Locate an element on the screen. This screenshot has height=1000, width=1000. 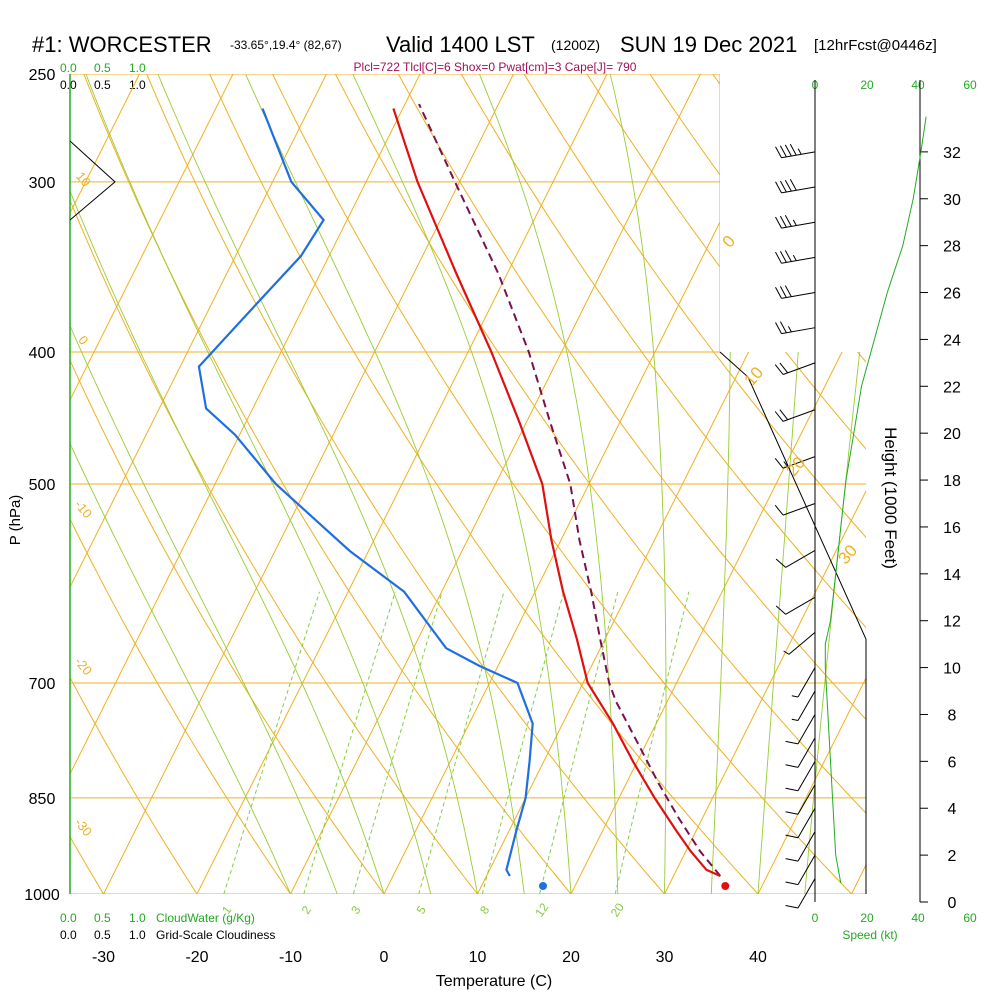
height-tick-label: 10 is located at coordinates (952, 669).